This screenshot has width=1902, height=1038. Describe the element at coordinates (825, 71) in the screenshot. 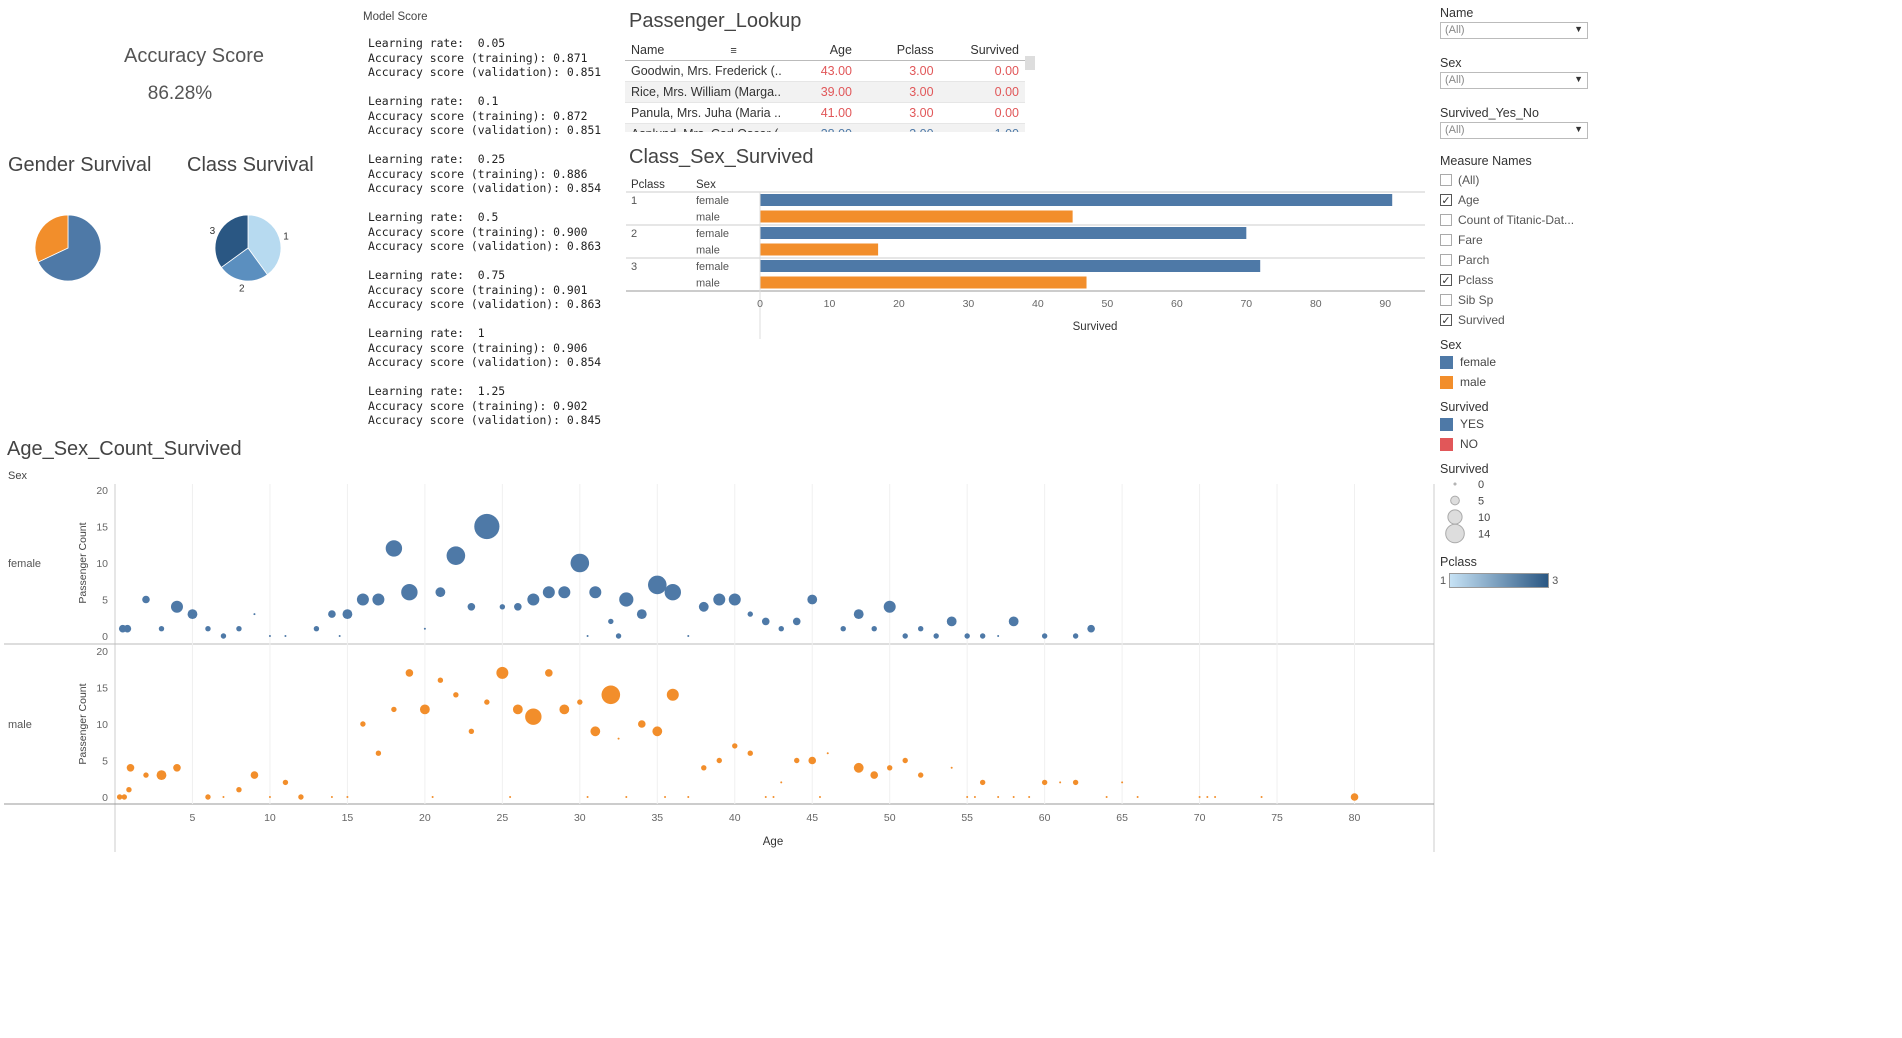

I see `table-row: Goodwin, Mrs. Frederick (.. 43.00 3.00 0.00` at that location.